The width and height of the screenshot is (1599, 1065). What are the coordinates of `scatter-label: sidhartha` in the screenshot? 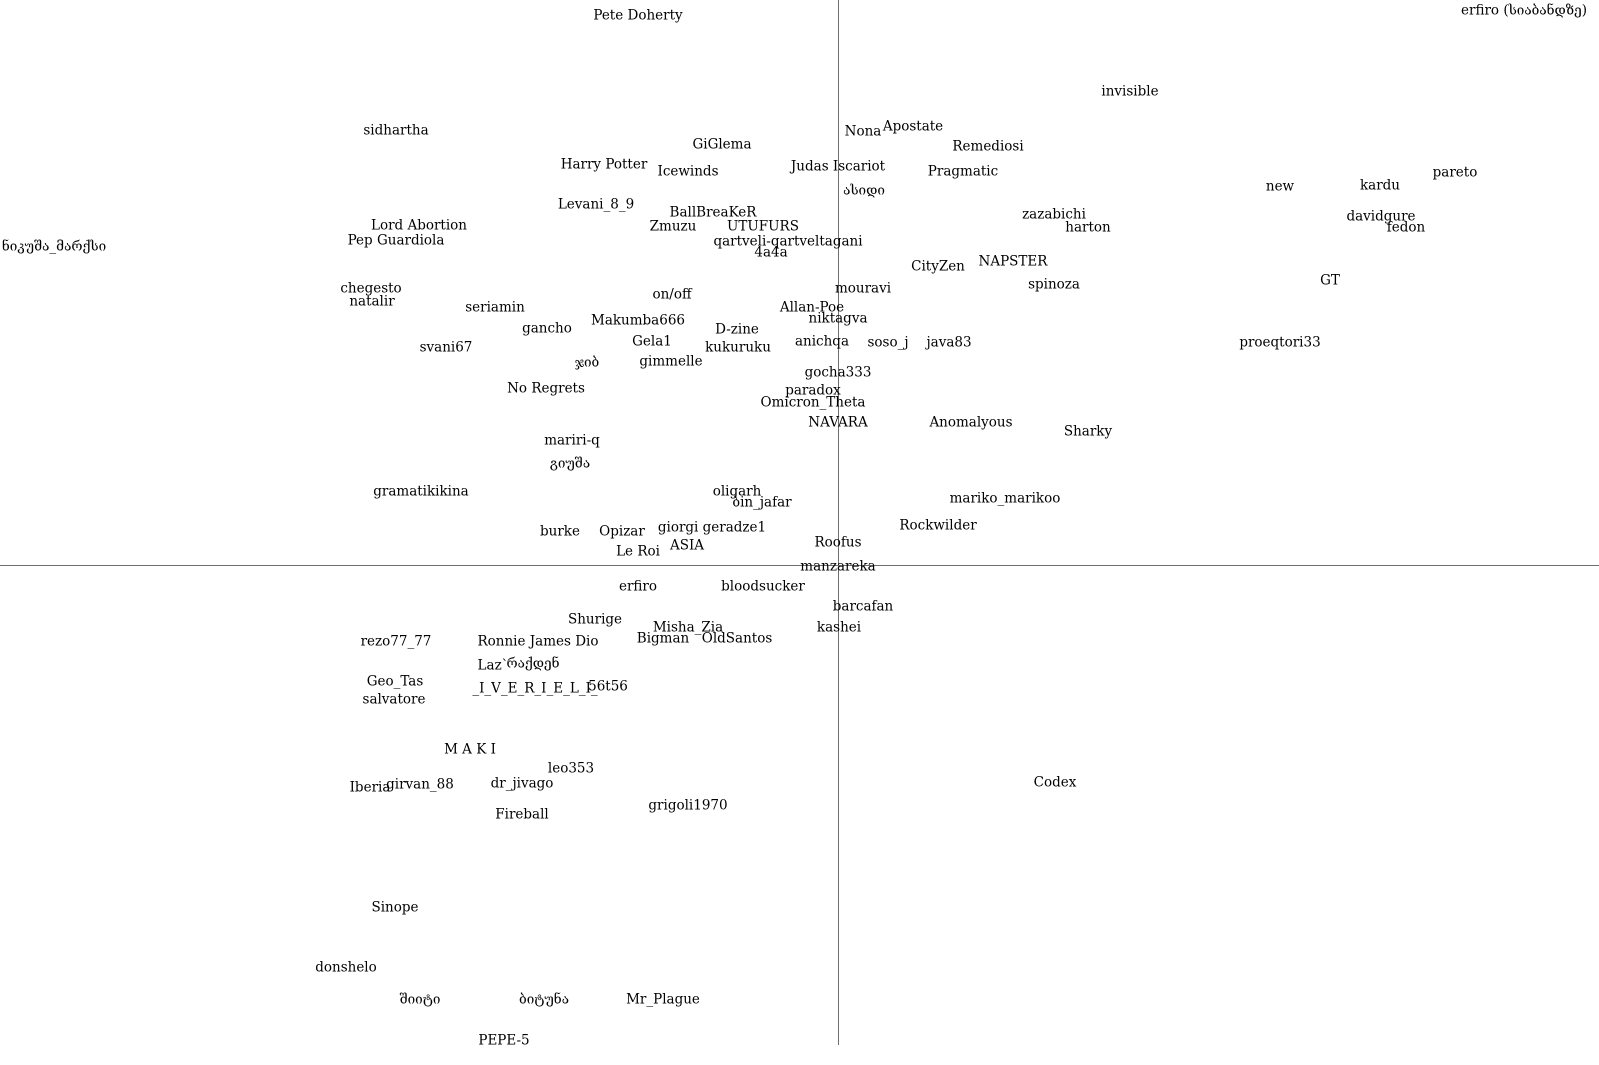 It's located at (396, 130).